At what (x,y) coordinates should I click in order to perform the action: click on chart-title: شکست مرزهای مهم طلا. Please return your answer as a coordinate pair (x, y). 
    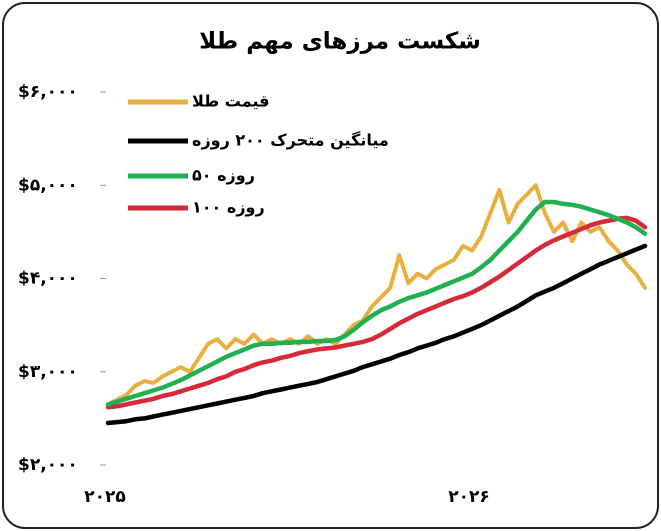
    Looking at the image, I should click on (340, 42).